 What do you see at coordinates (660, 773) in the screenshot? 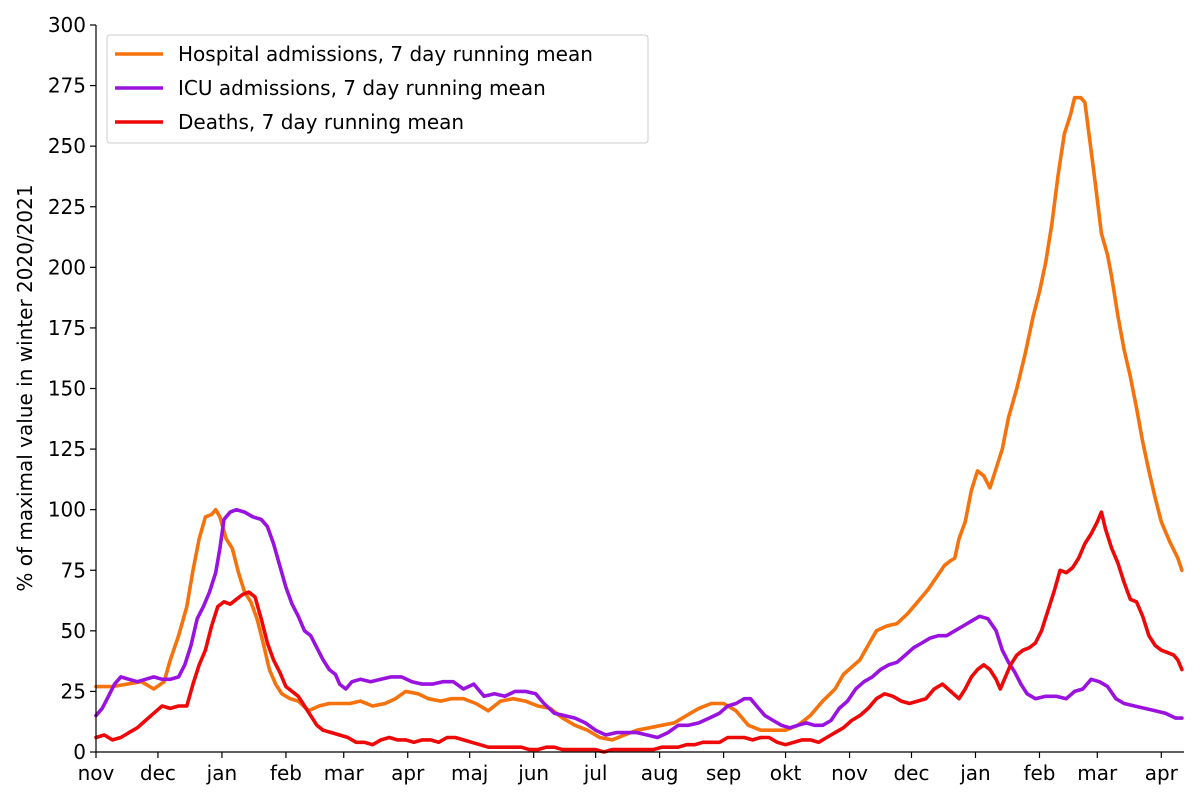
I see `x-tick-label: aug` at bounding box center [660, 773].